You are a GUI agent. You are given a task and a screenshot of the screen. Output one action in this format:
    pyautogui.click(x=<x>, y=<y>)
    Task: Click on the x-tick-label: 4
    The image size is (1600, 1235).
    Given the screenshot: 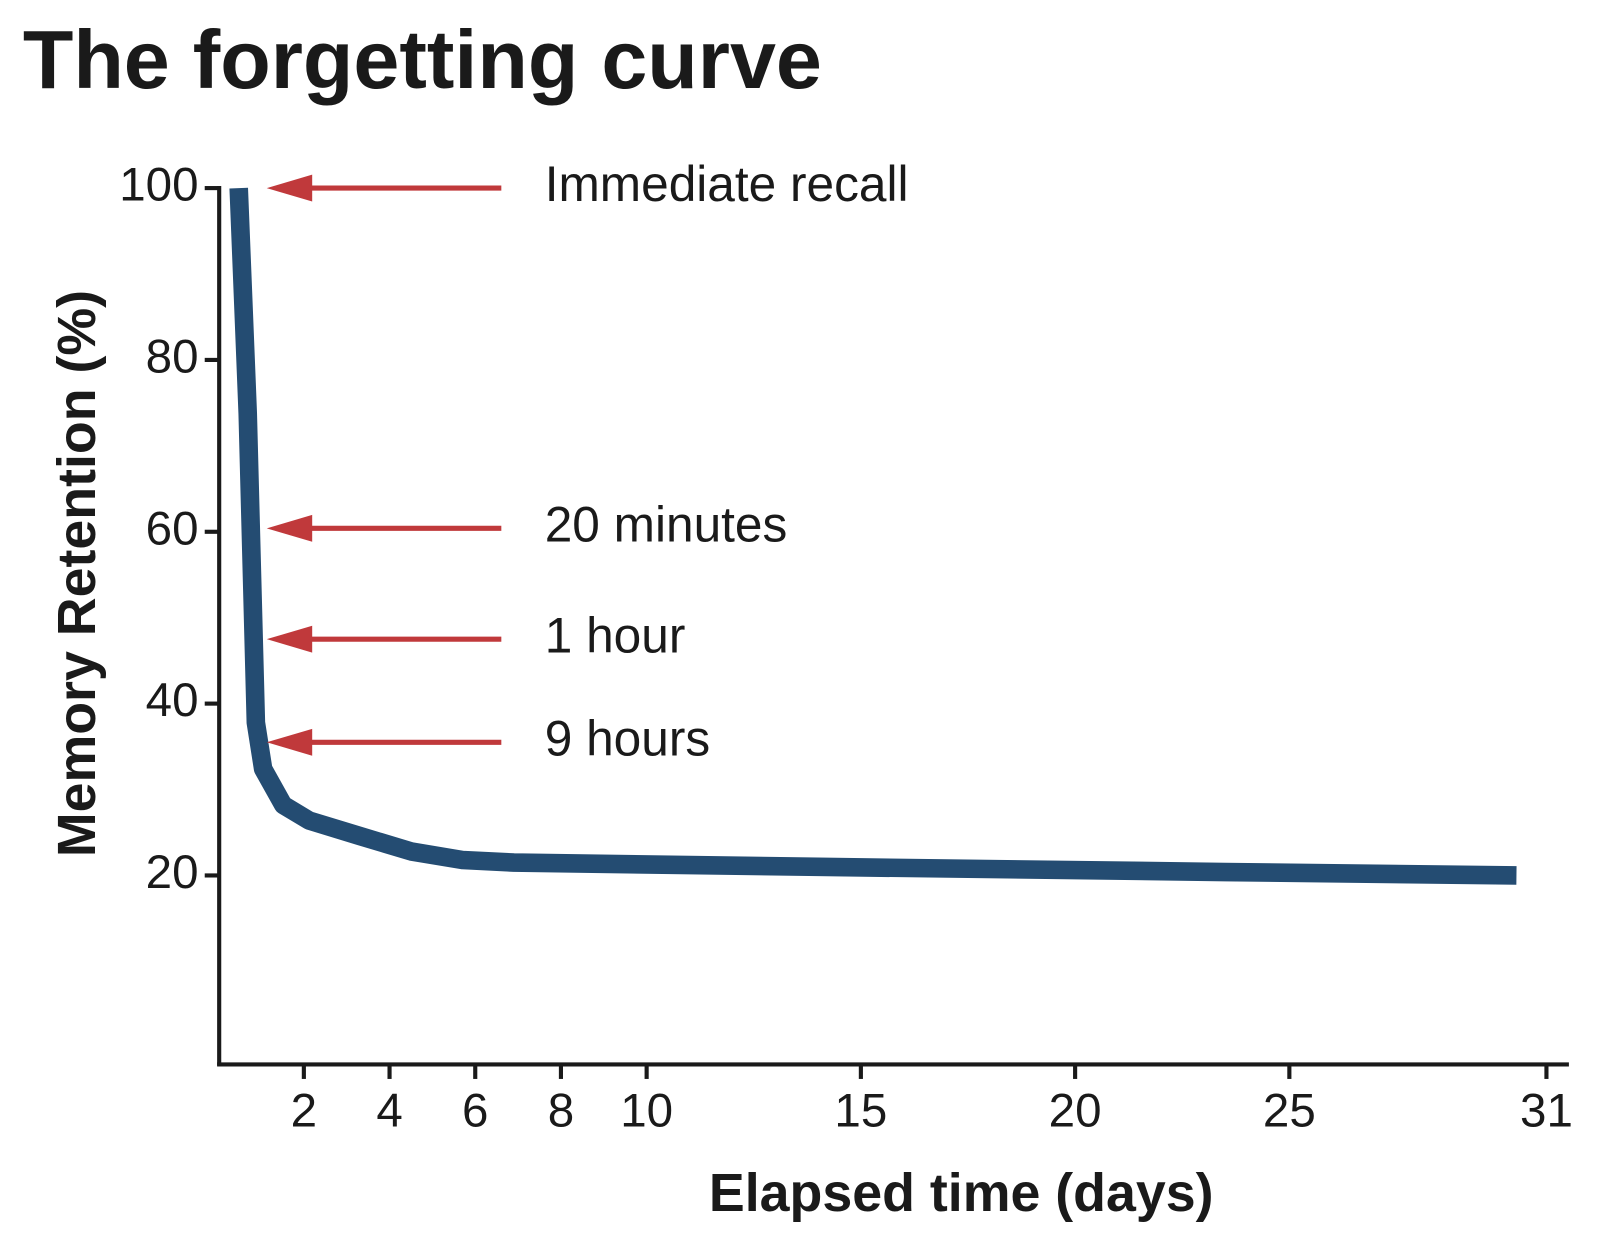 What is the action you would take?
    pyautogui.click(x=389, y=1111)
    